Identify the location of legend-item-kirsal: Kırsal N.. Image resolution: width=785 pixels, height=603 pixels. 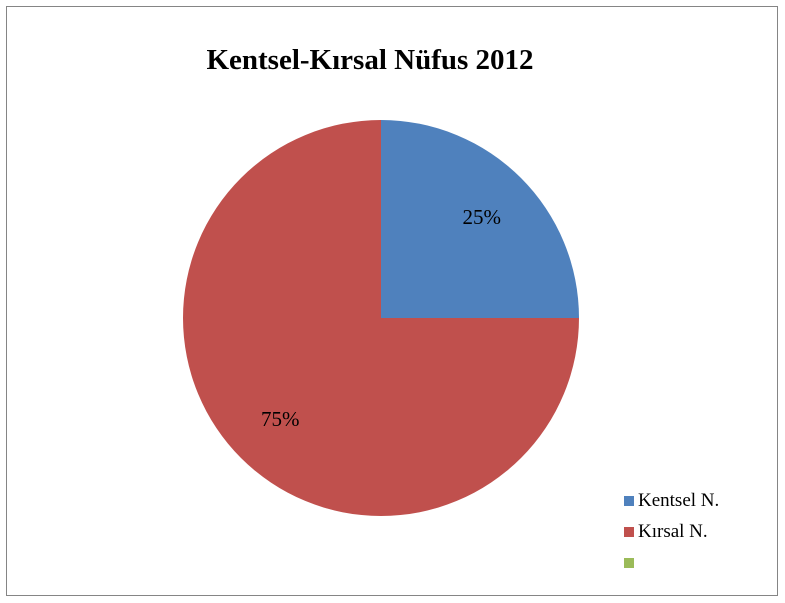
(671, 531).